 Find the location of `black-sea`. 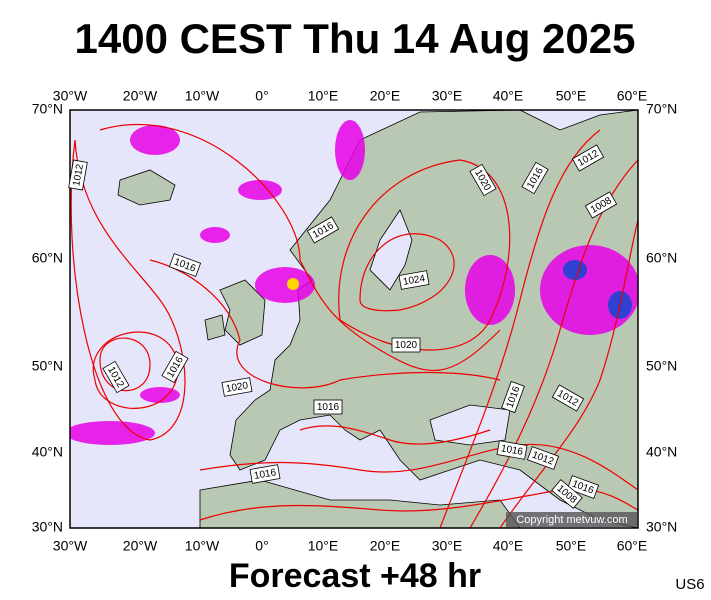

black-sea is located at coordinates (470, 425).